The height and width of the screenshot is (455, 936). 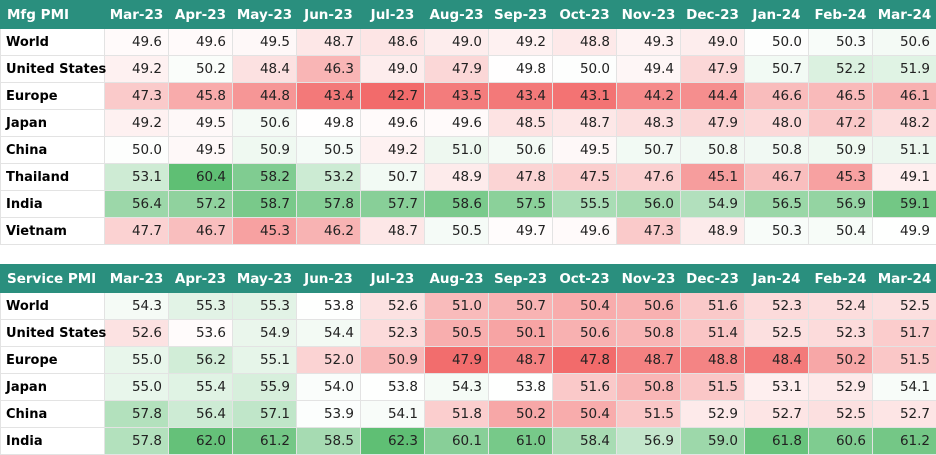 I want to click on service-value-cell: 55.4, so click(x=200, y=387).